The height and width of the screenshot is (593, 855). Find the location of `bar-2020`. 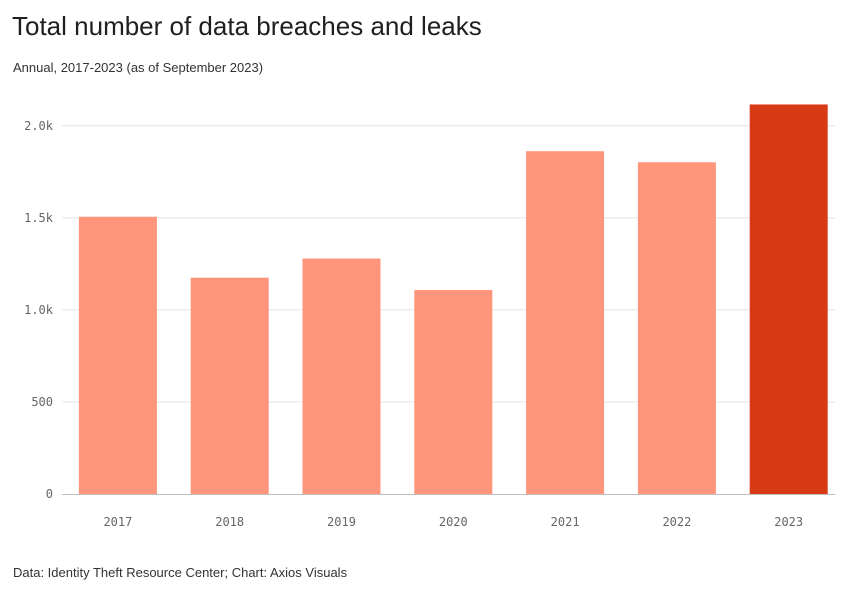

bar-2020 is located at coordinates (453, 392).